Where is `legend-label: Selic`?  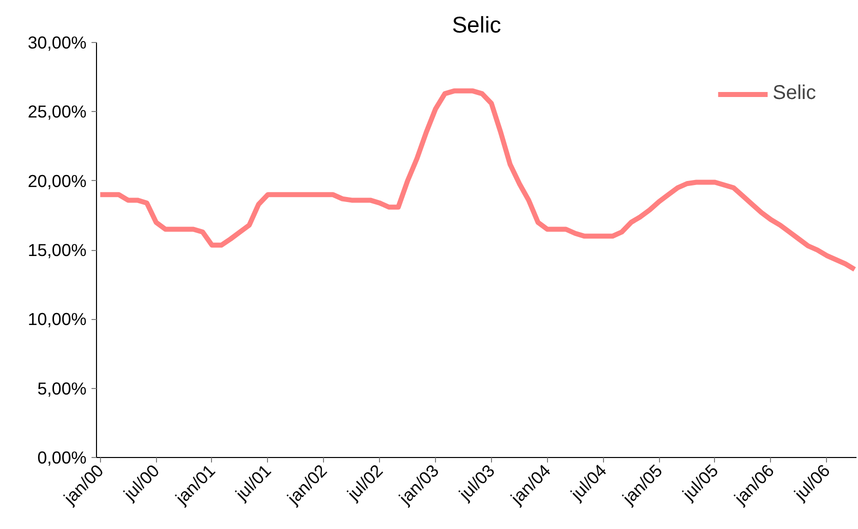
legend-label: Selic is located at coordinates (794, 93).